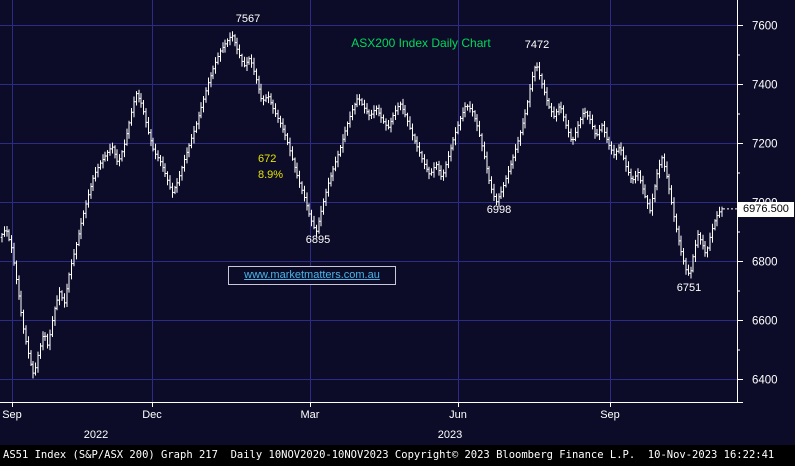 This screenshot has width=795, height=466. I want to click on chart-title: ASX200 Index Daily Chart, so click(421, 43).